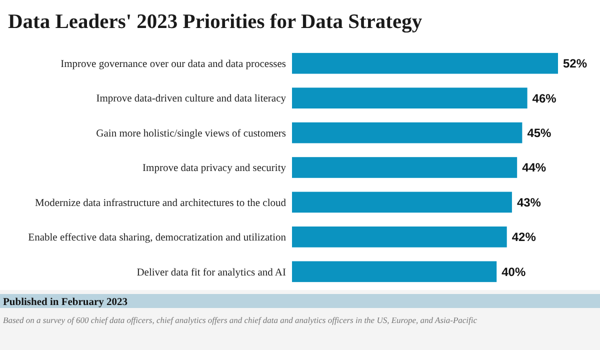  I want to click on text: Published in February 2023, so click(65, 302).